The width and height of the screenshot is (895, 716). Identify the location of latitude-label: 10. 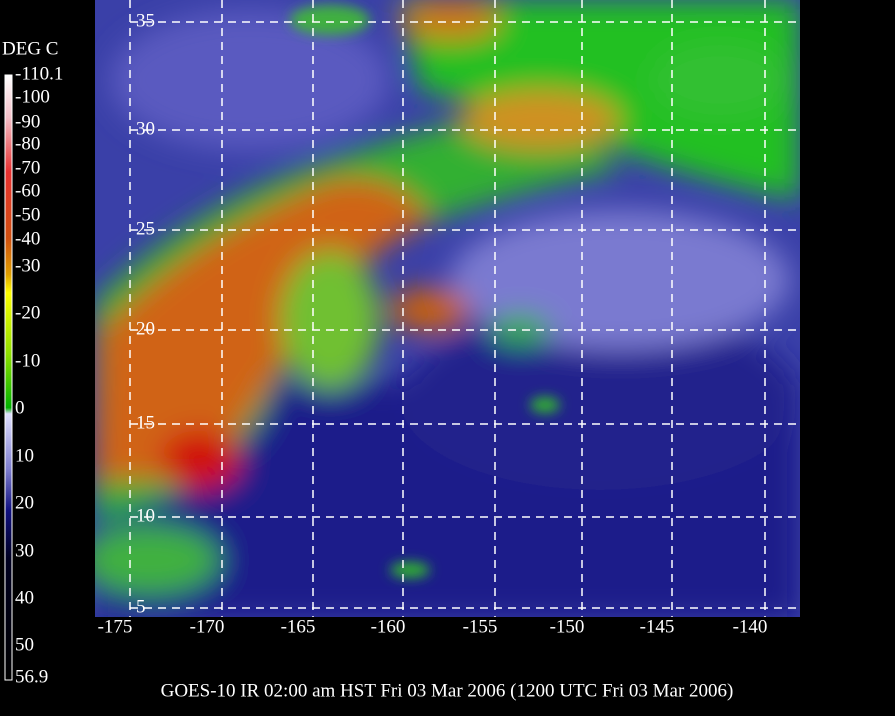
(145, 515).